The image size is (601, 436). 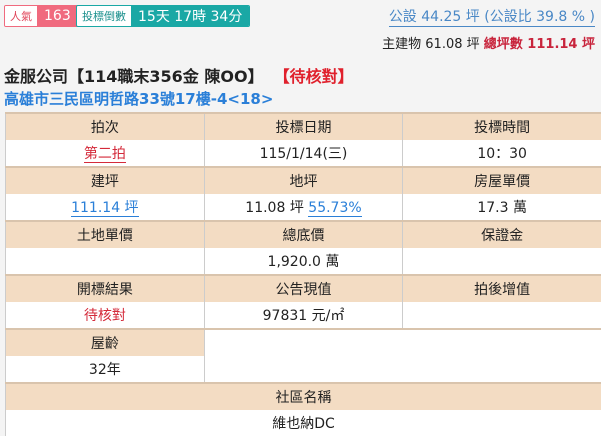 I want to click on land-area-label: 地坪, so click(x=303, y=180).